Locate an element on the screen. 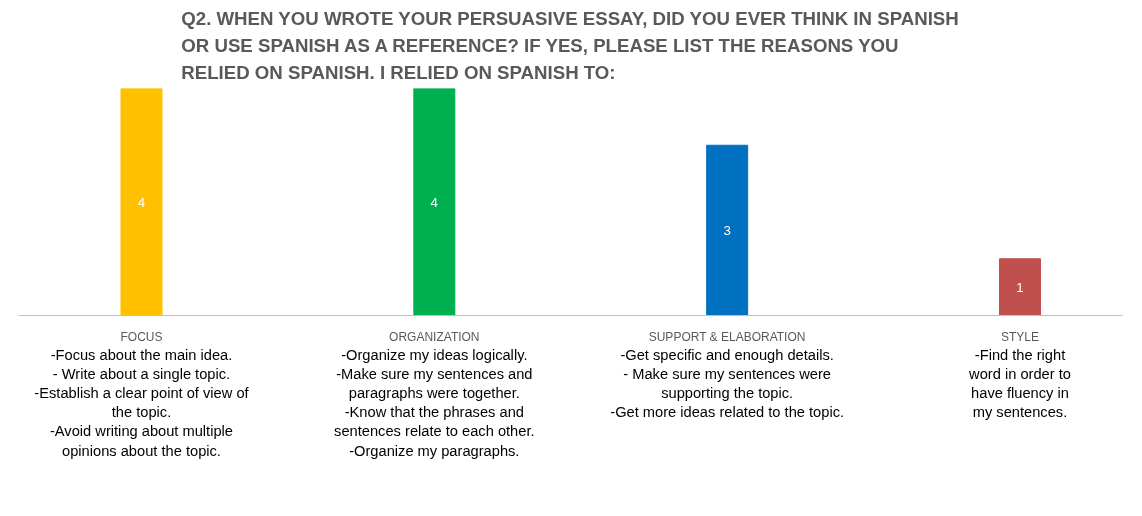  x-tick-label: ORGANIZATION is located at coordinates (434, 336).